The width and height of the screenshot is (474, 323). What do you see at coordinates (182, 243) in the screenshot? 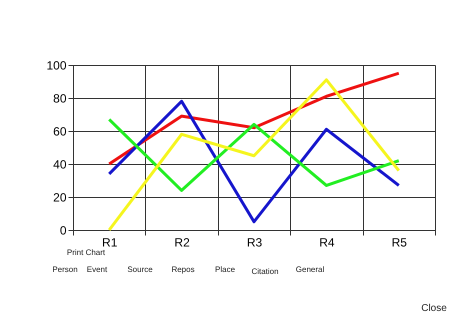
I see `x-tick-label: R2` at bounding box center [182, 243].